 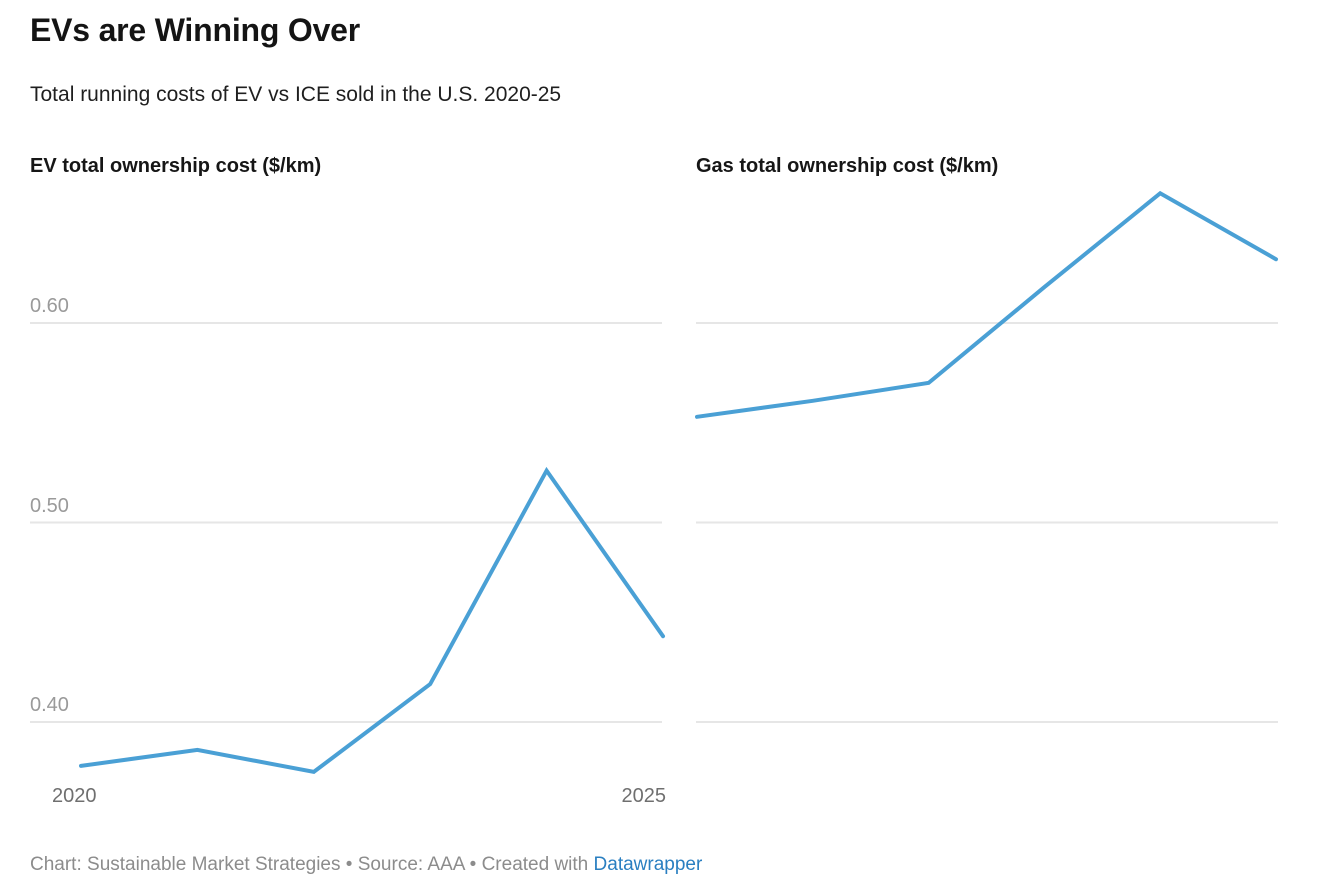 What do you see at coordinates (74, 796) in the screenshot?
I see `x-tick-label-first: 2020` at bounding box center [74, 796].